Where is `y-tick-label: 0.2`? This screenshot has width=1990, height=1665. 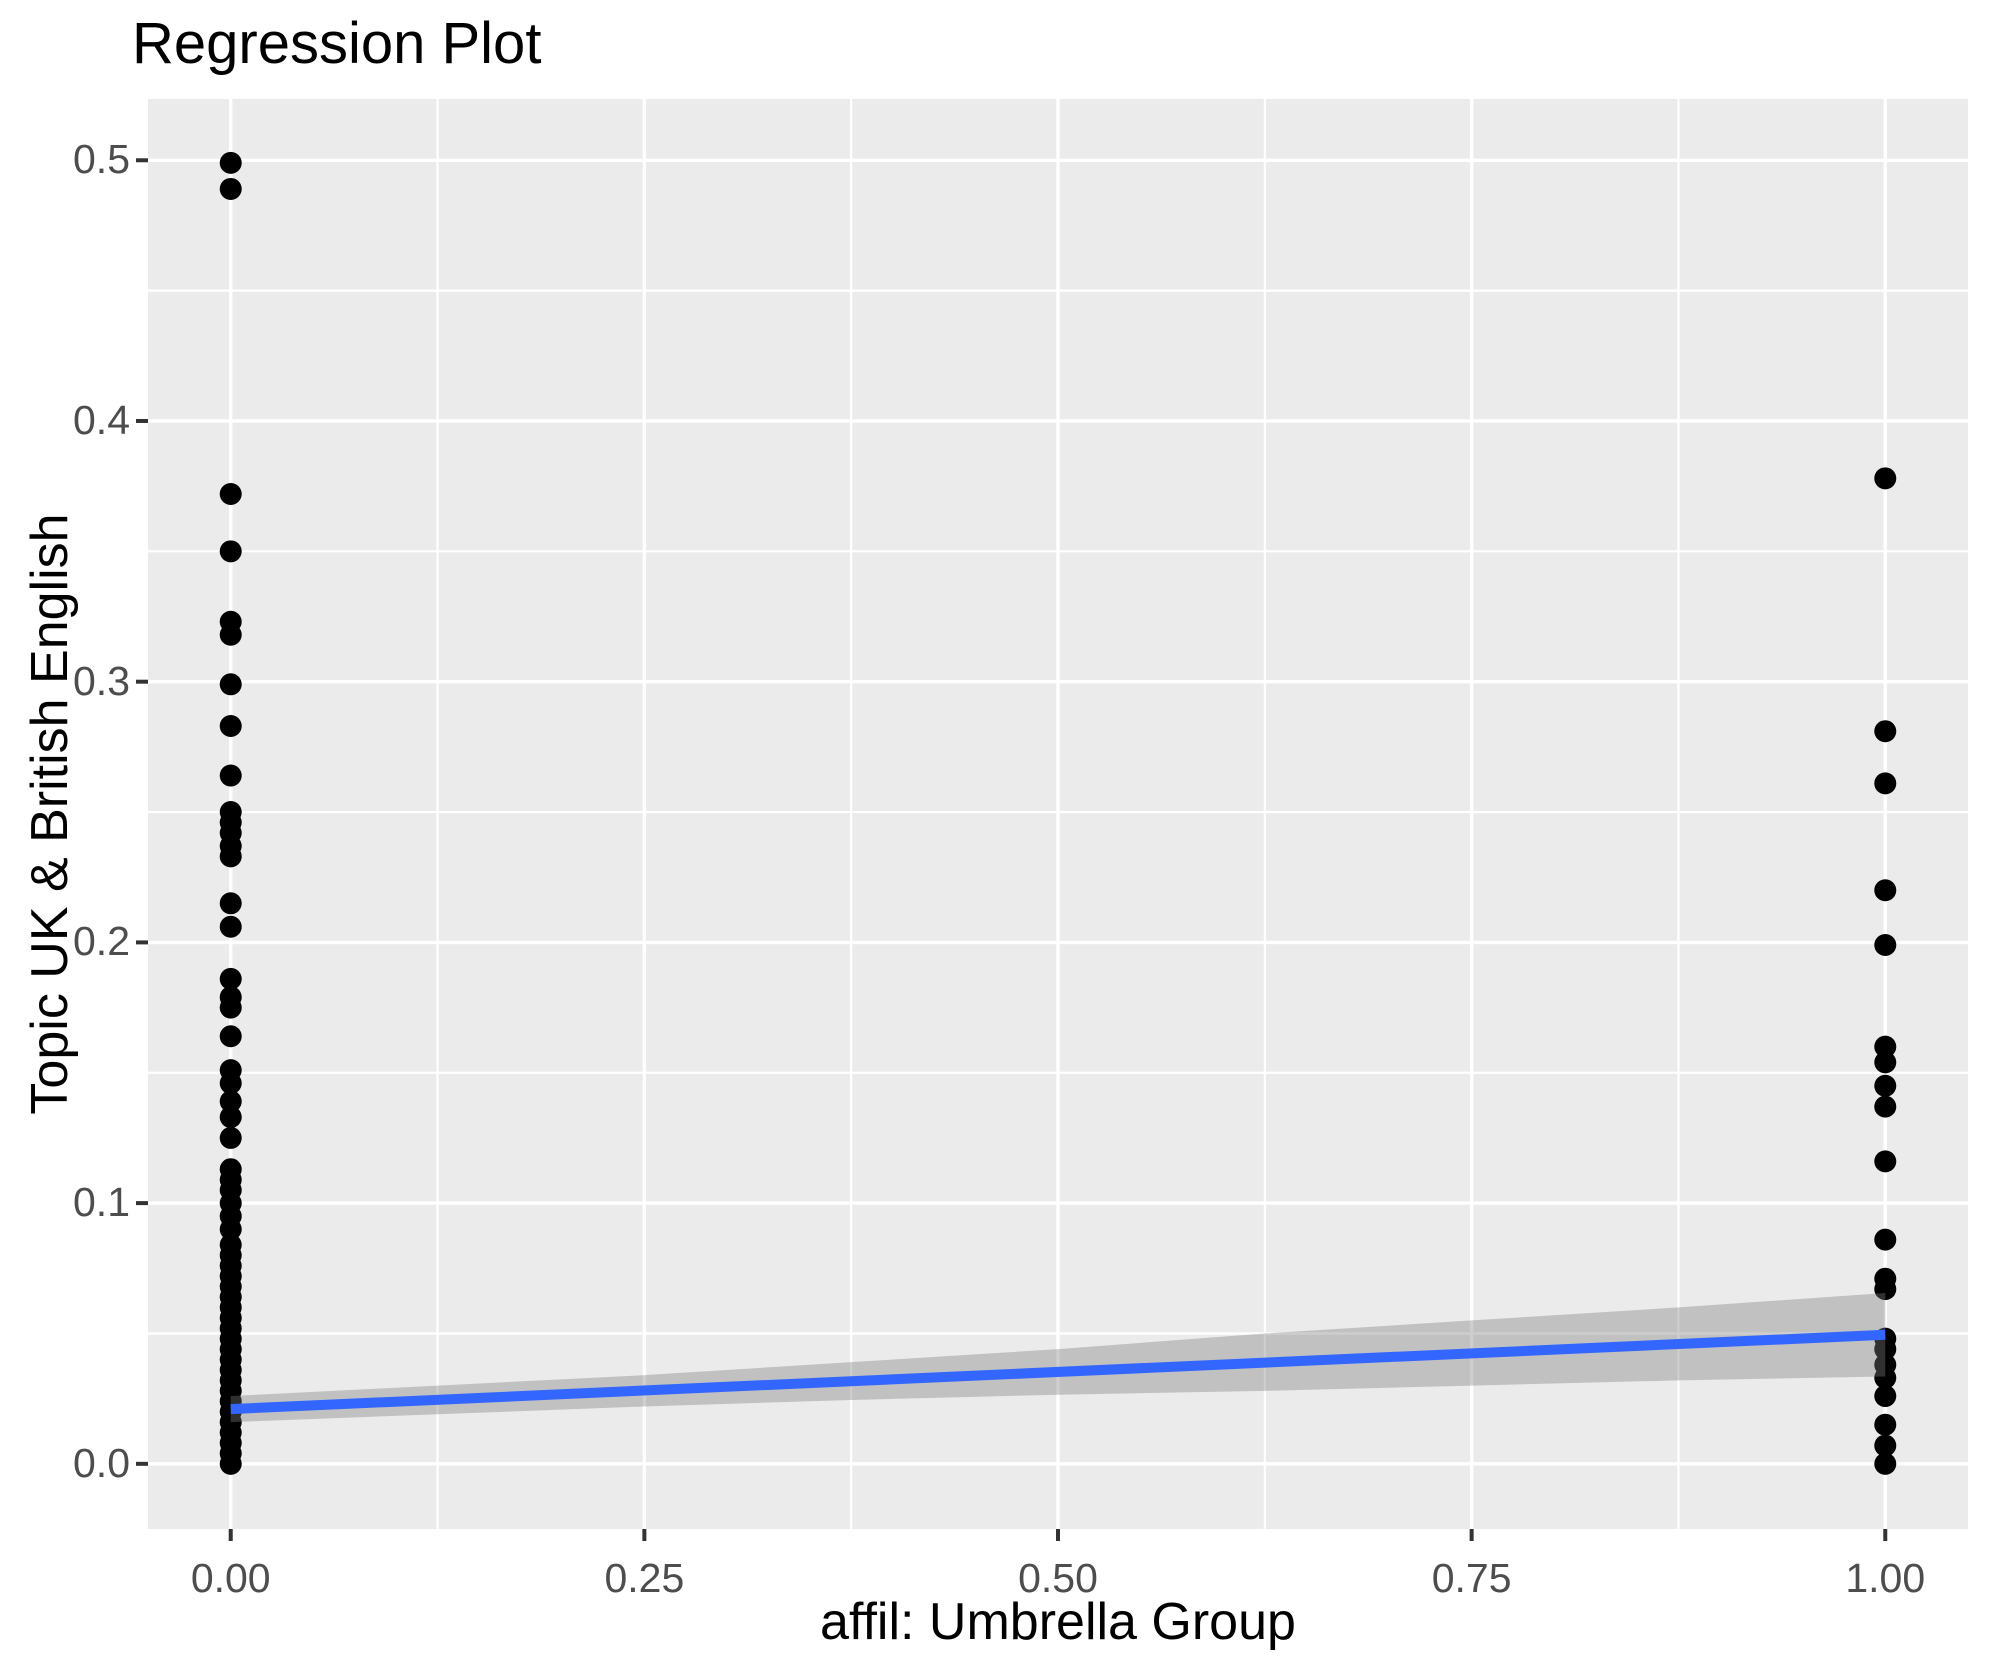
y-tick-label: 0.2 is located at coordinates (101, 941).